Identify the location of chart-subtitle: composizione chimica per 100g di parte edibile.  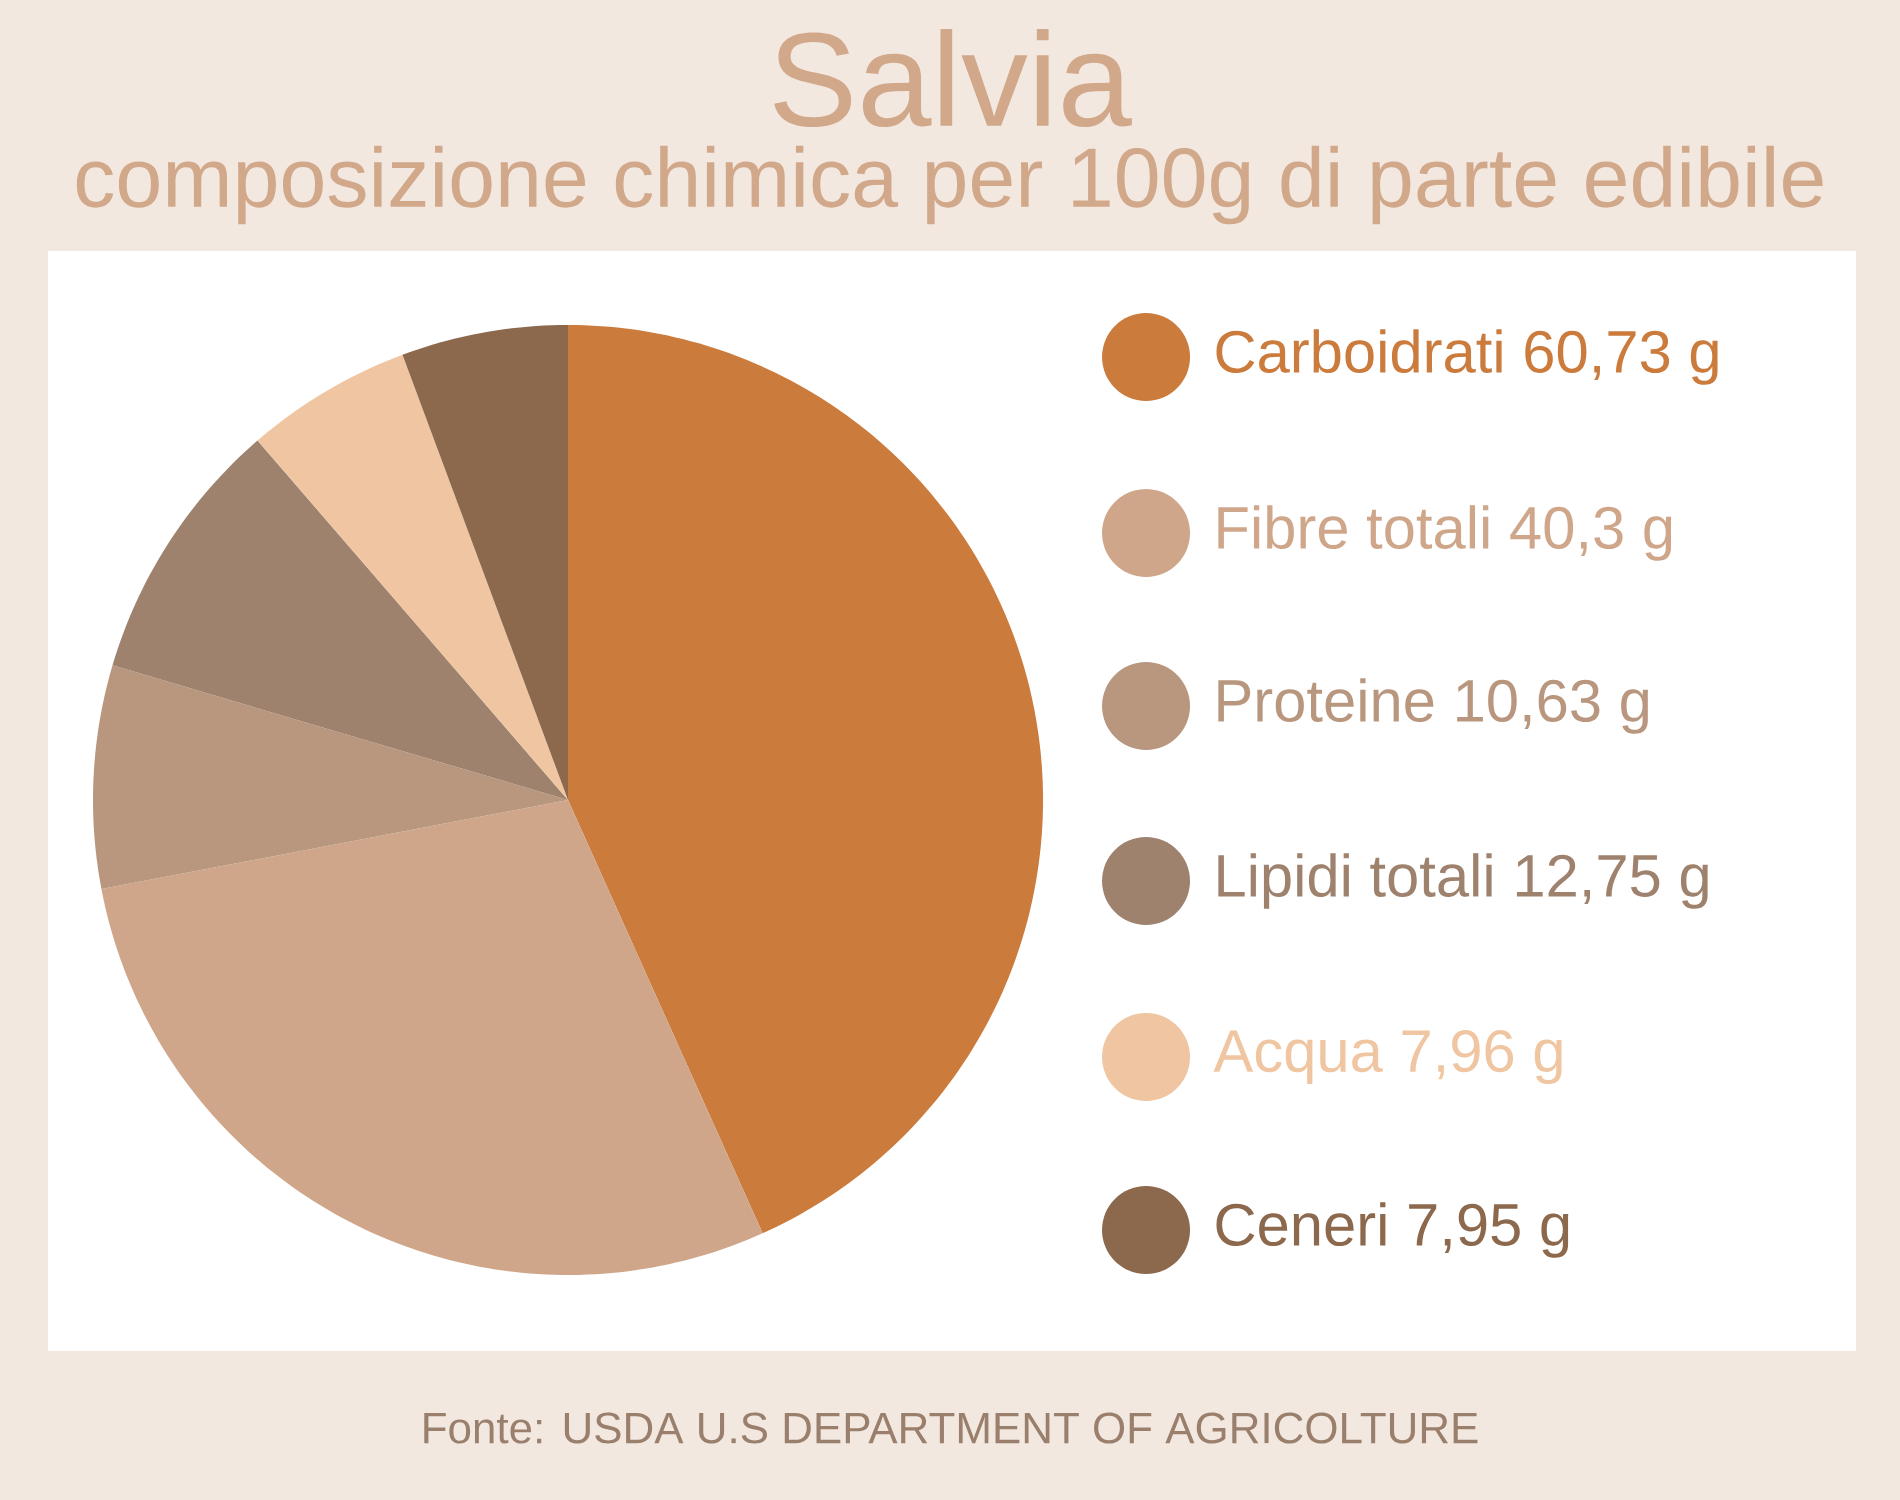
(949, 185).